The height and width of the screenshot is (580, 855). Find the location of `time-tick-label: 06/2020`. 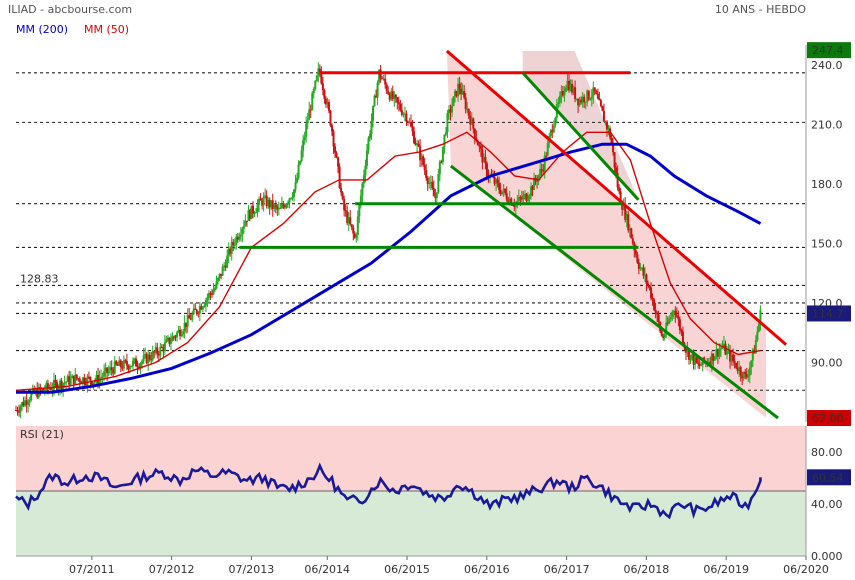

time-tick-label: 06/2020 is located at coordinates (806, 569).